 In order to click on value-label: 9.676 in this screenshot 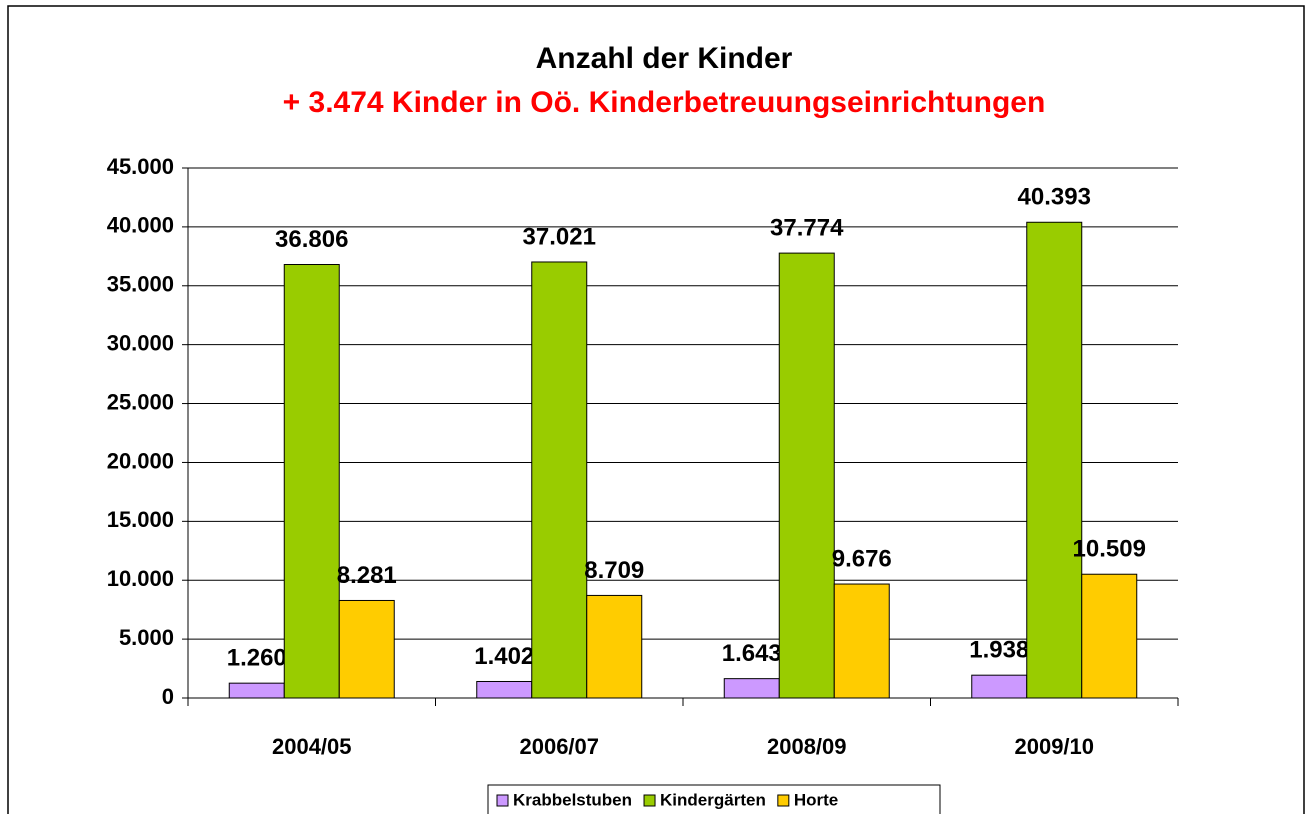, I will do `click(862, 558)`.